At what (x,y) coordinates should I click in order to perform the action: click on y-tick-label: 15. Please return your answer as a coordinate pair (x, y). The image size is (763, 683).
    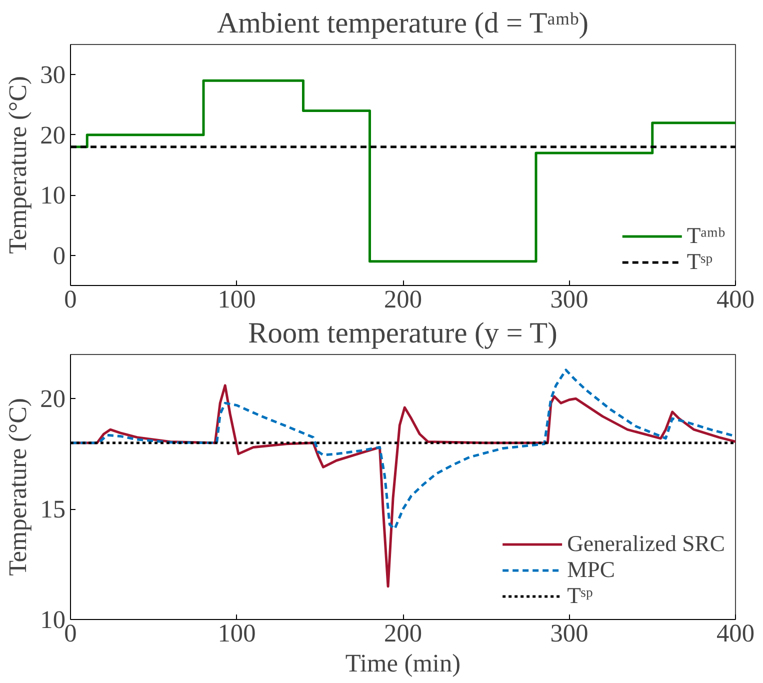
    Looking at the image, I should click on (53, 510).